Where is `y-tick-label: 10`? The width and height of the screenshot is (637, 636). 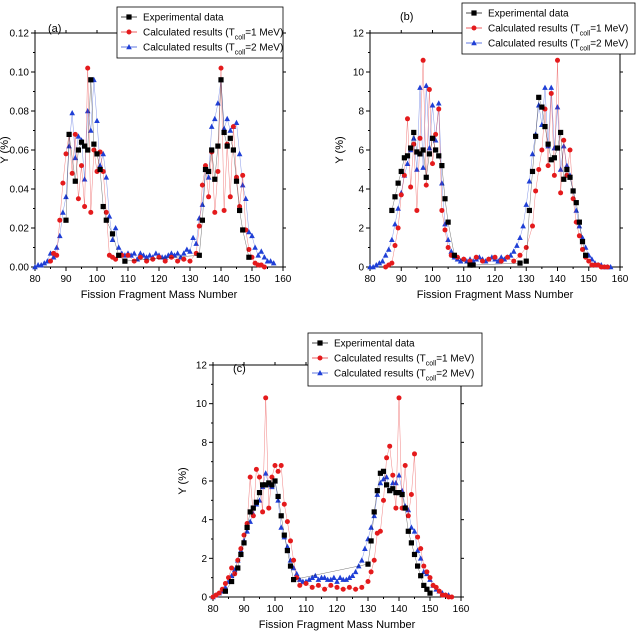 y-tick-label: 10 is located at coordinates (202, 404).